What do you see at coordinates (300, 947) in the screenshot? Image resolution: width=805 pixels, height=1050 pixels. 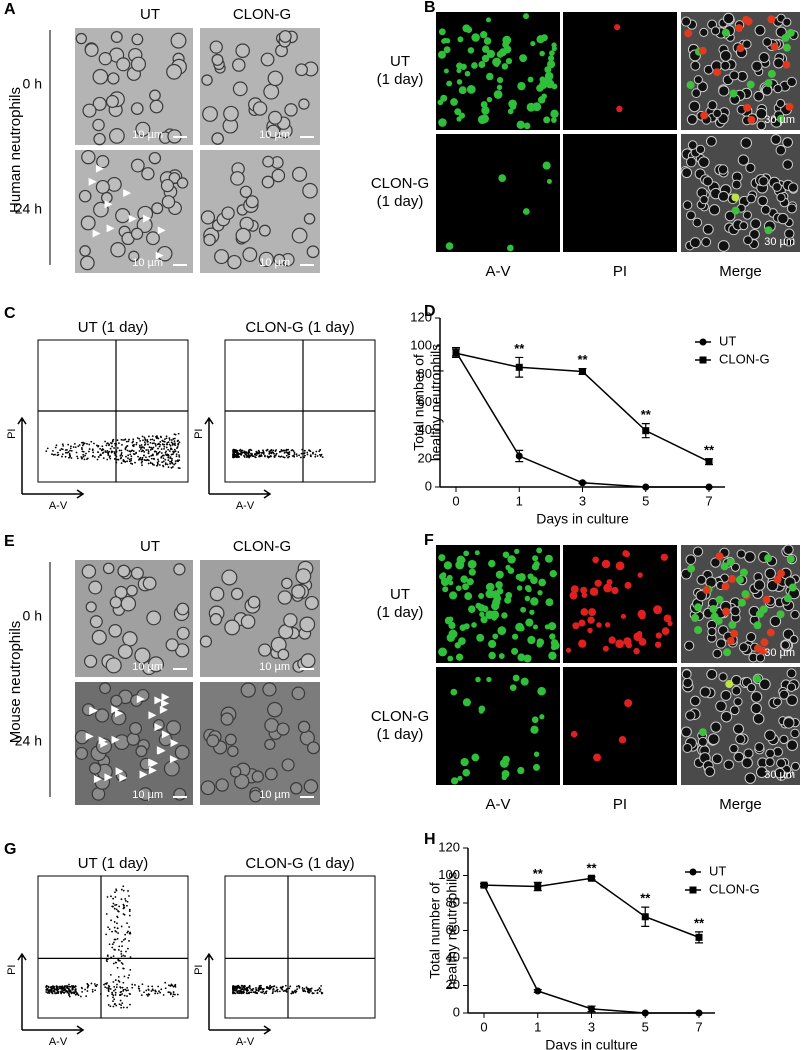 I see `flow-plot` at bounding box center [300, 947].